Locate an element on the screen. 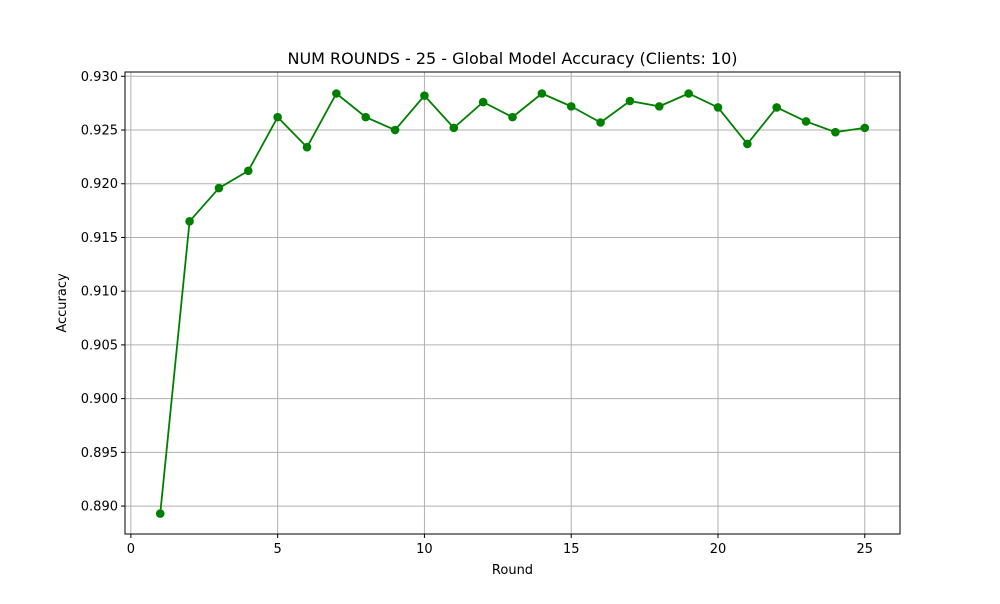 This screenshot has width=1000, height=604. y-tick-label: 0.900 is located at coordinates (99, 399).